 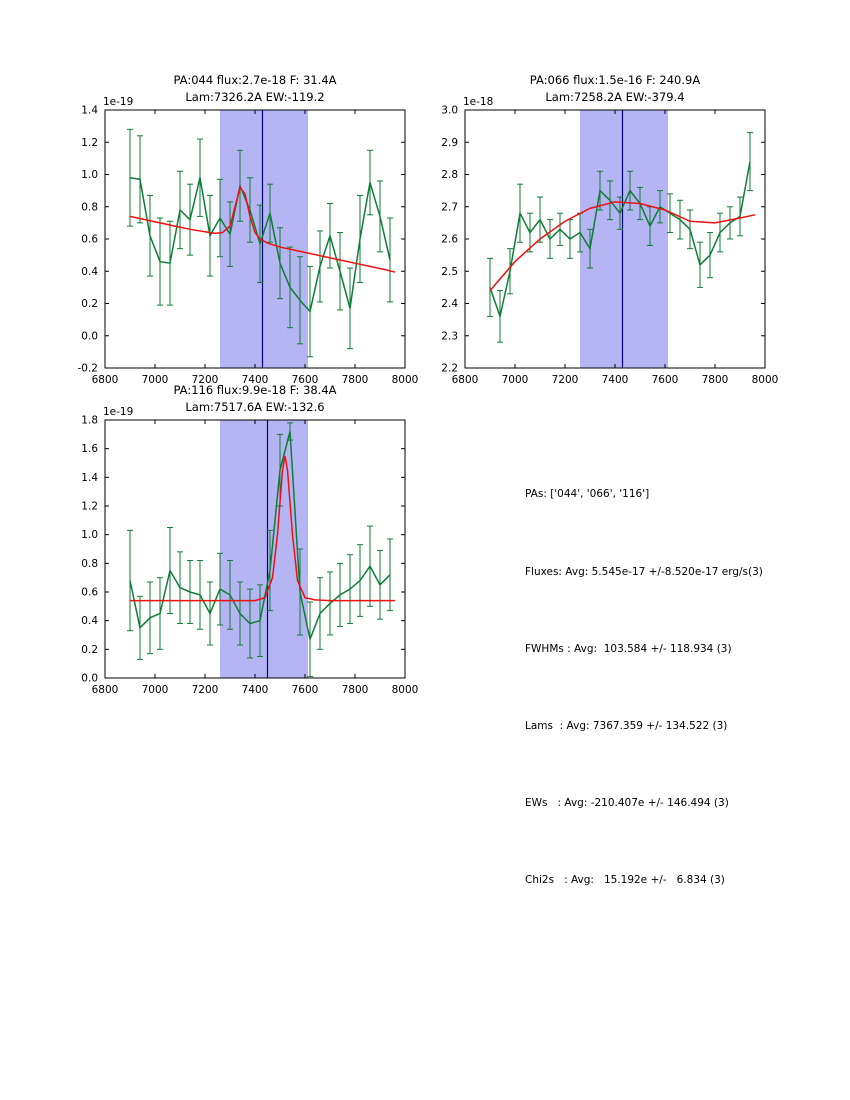 I want to click on subplot-2-title-line2: Lam:7258.2A EW:-379.4, so click(x=615, y=96).